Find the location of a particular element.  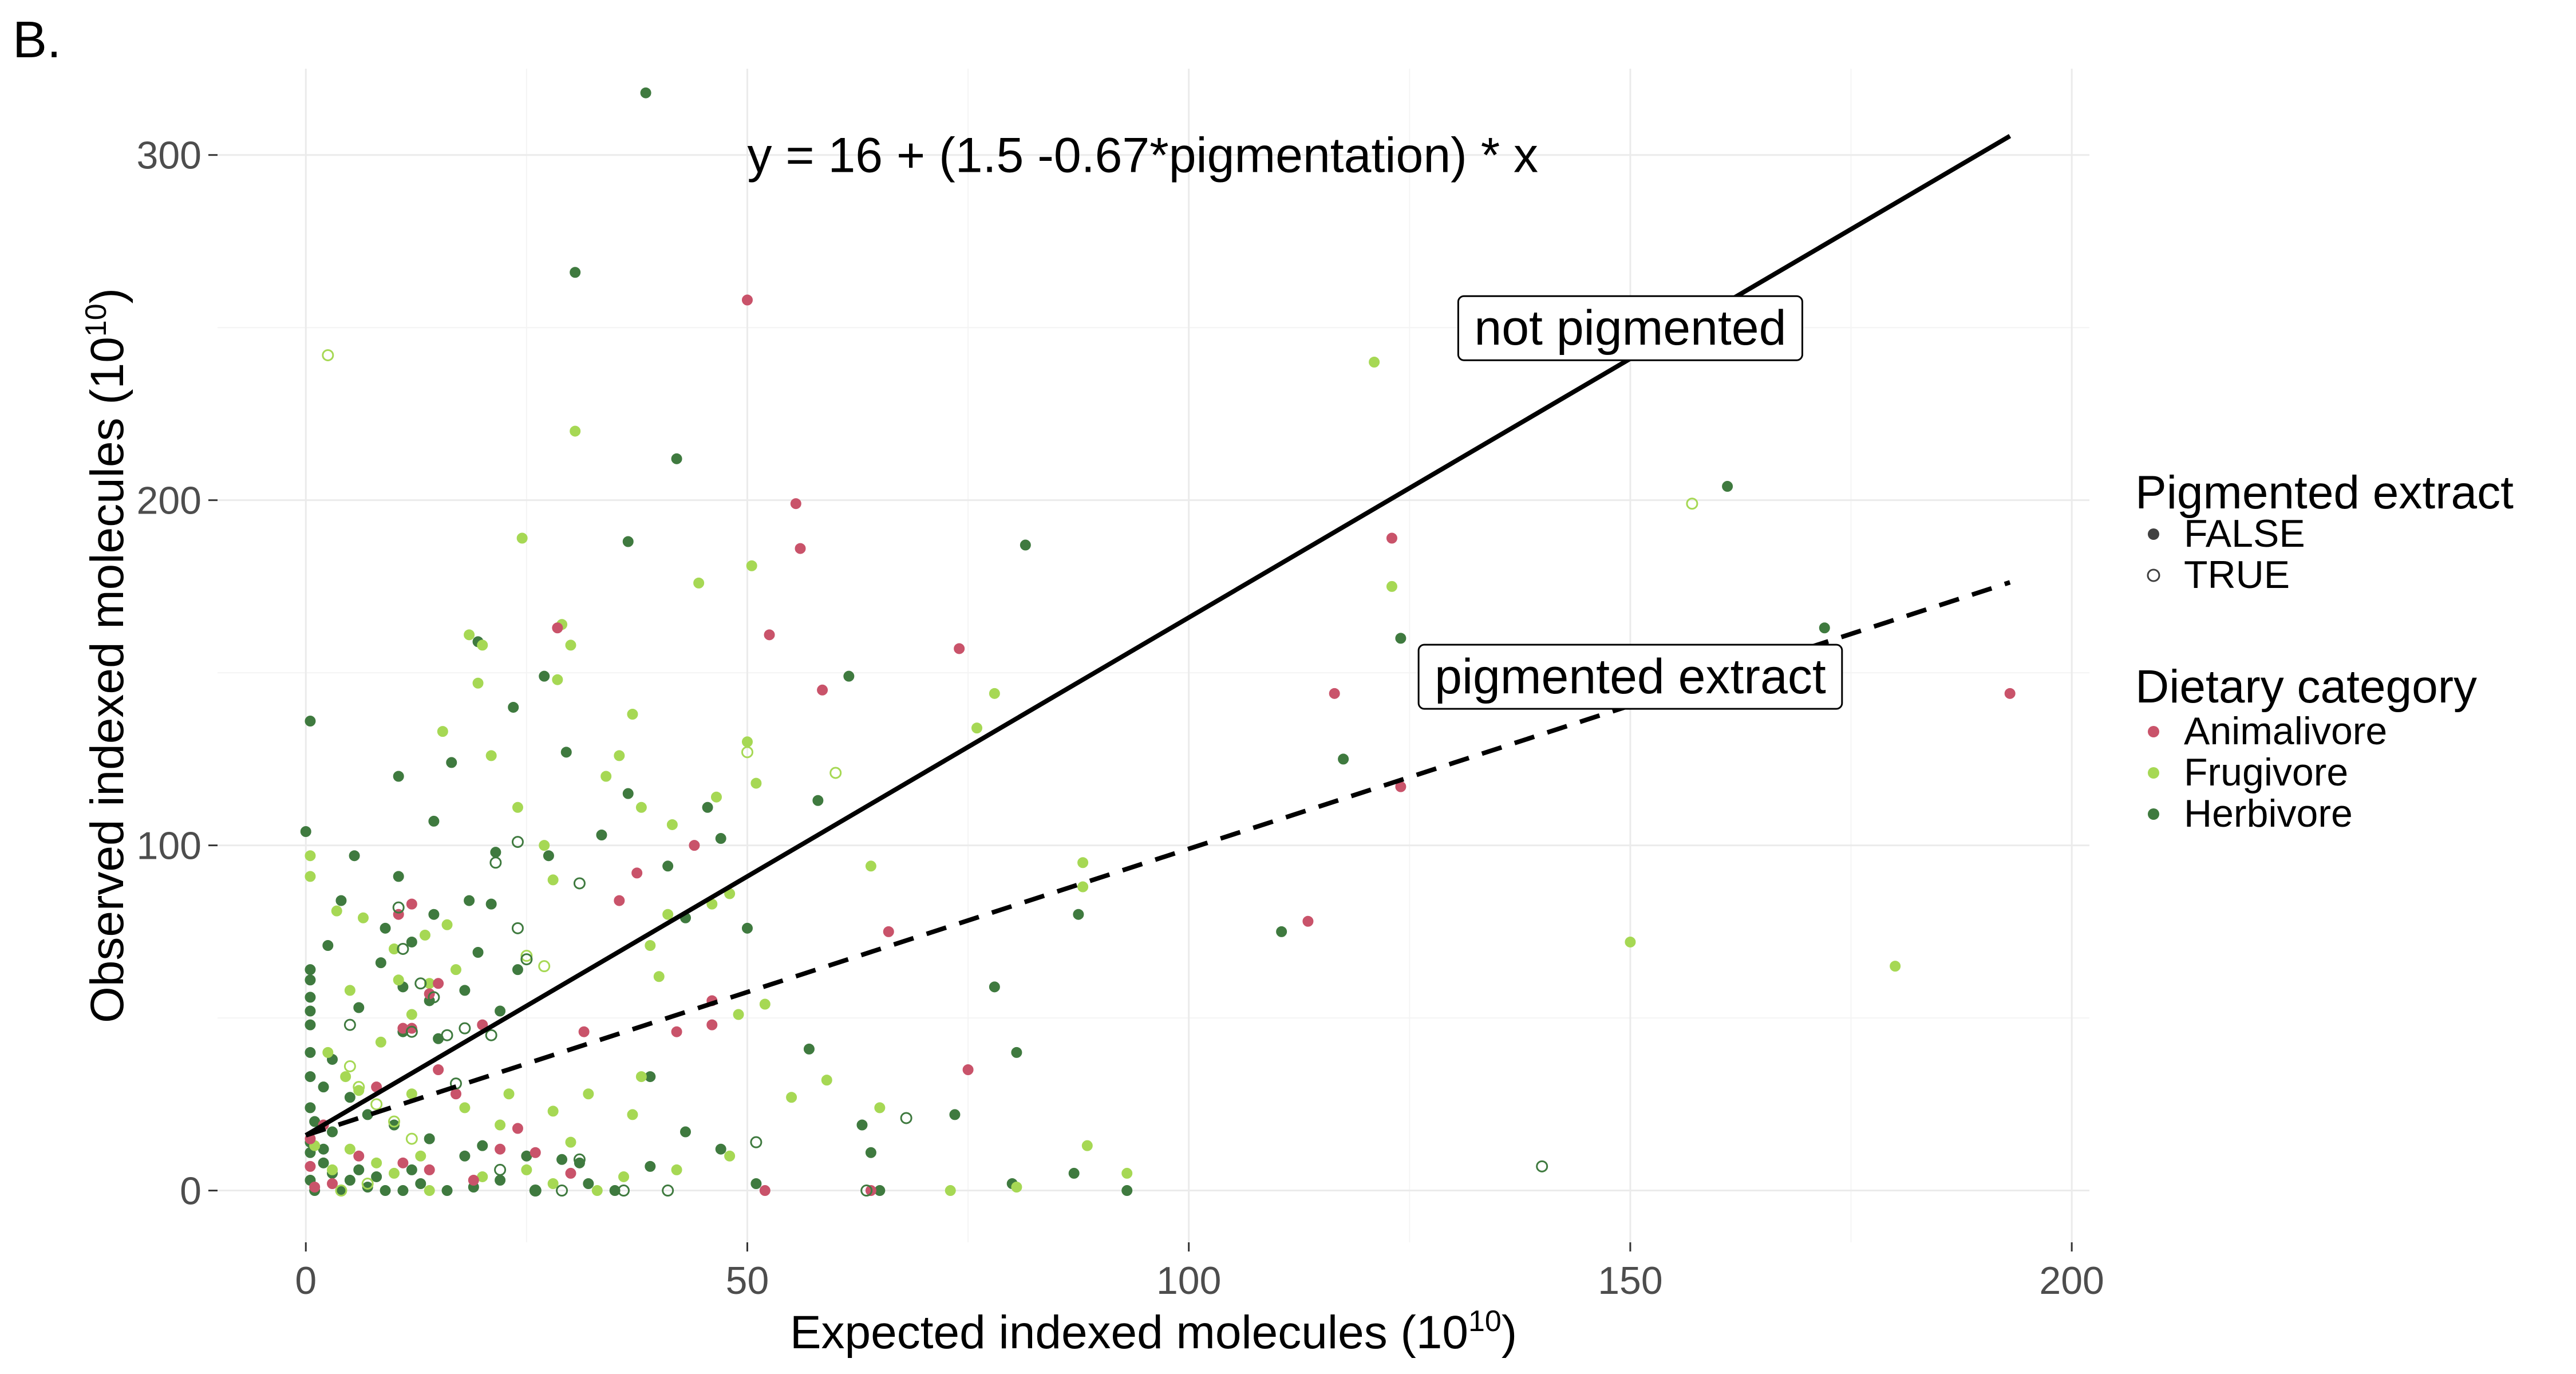

line-label-box is located at coordinates (1630, 677).